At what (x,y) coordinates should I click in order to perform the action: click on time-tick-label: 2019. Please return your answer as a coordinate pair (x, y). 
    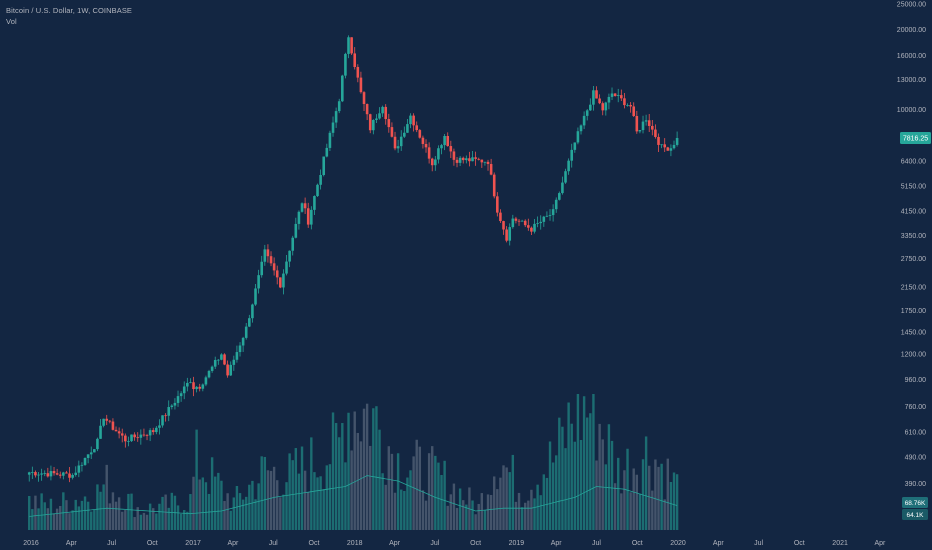
    Looking at the image, I should click on (517, 543).